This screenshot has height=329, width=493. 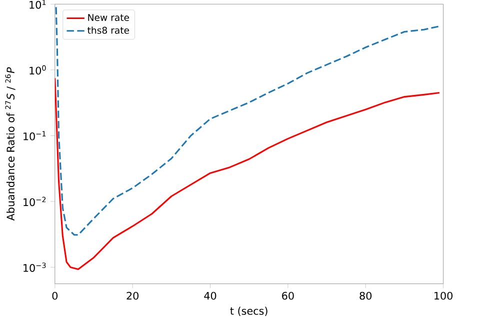 What do you see at coordinates (35, 201) in the screenshot?
I see `y-tick-label: 10$^{−2}$` at bounding box center [35, 201].